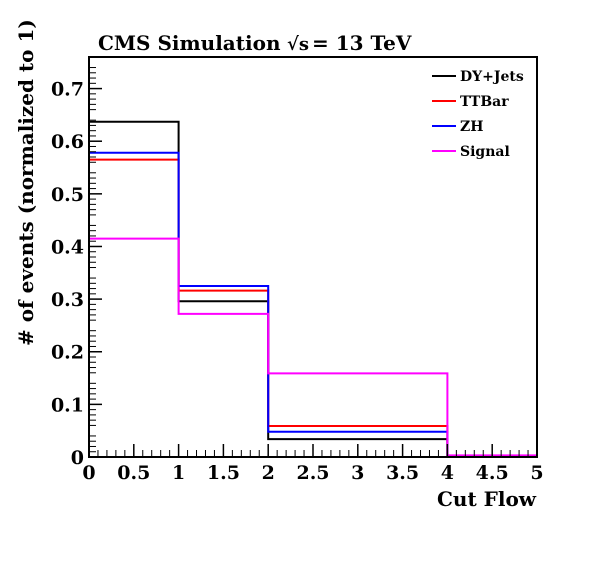 Image resolution: width=596 pixels, height=572 pixels. I want to click on y-tick-label: 0.1, so click(67, 405).